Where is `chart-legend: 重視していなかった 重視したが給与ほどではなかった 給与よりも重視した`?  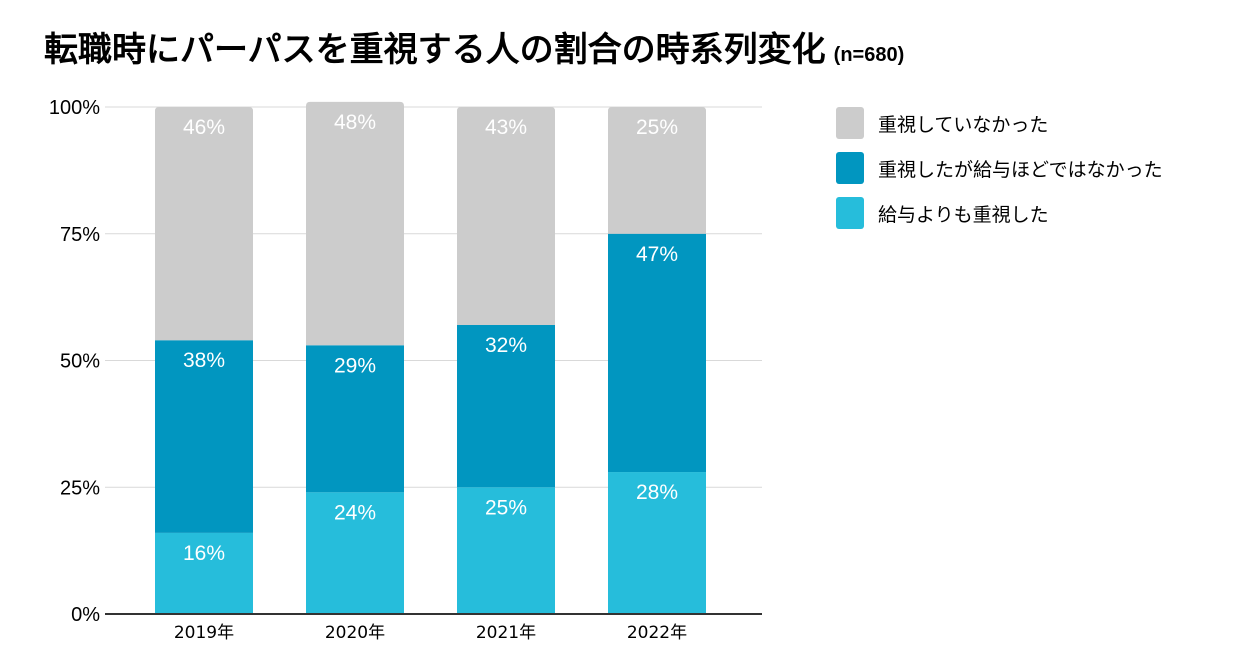 chart-legend: 重視していなかった 重視したが給与ほどではなかった 給与よりも重視した is located at coordinates (999, 174).